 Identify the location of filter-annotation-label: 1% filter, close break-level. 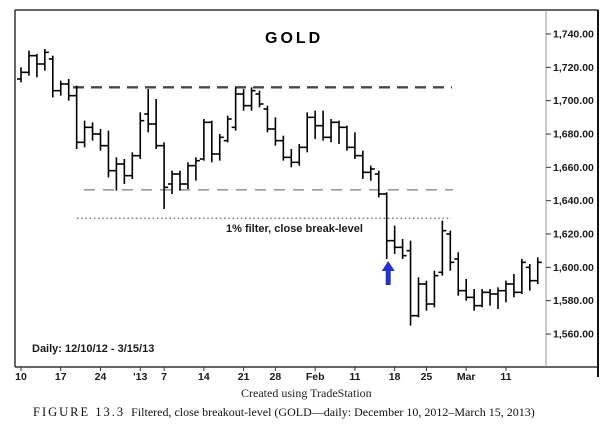
(294, 229).